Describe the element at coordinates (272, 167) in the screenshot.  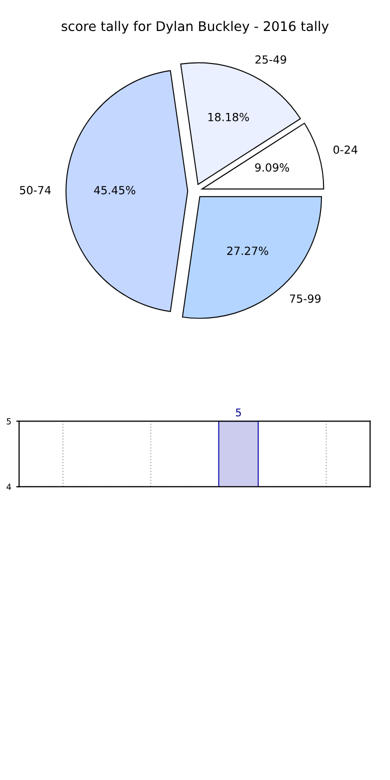
I see `data-label: 9.09%` at that location.